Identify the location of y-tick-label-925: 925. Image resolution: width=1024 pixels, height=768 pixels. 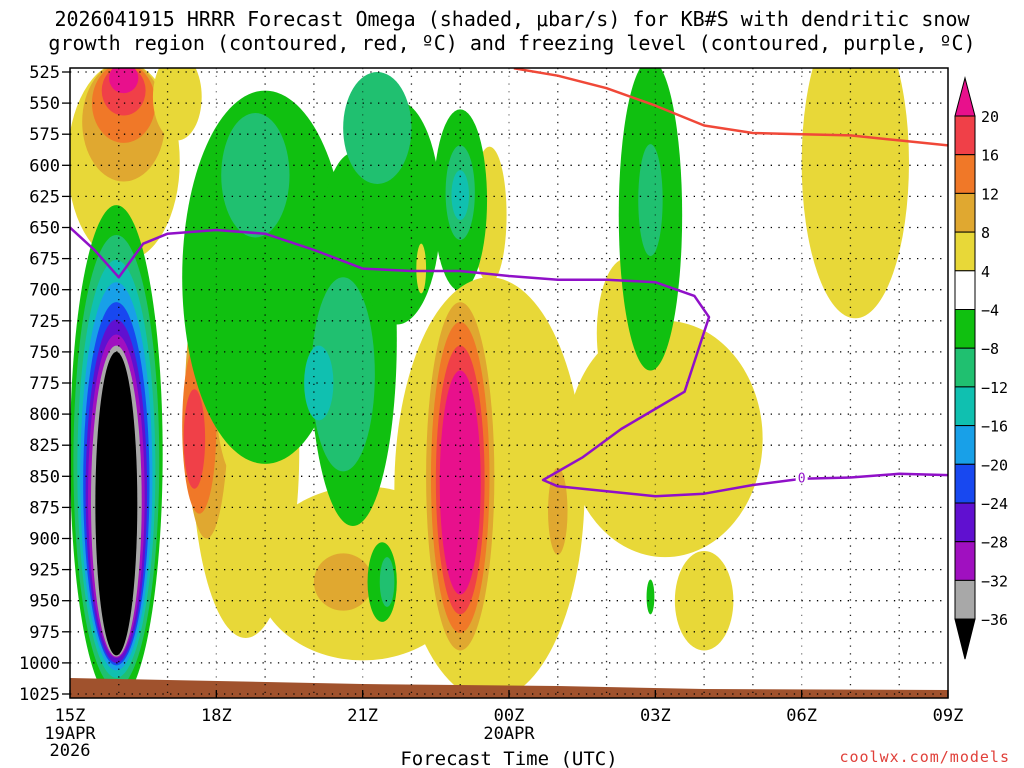
(44, 571).